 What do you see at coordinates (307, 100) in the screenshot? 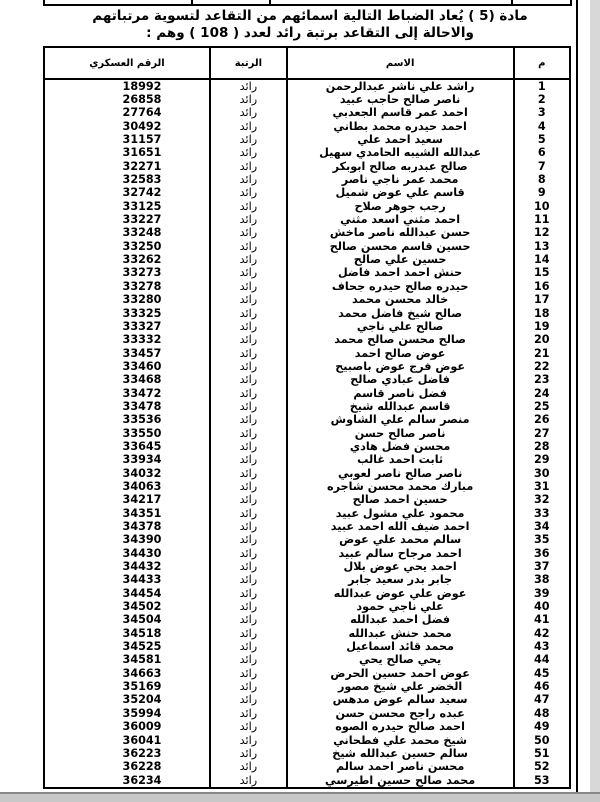
I see `table-row: 2 ناصر صالح حاجب عبيد رائد 26858` at bounding box center [307, 100].